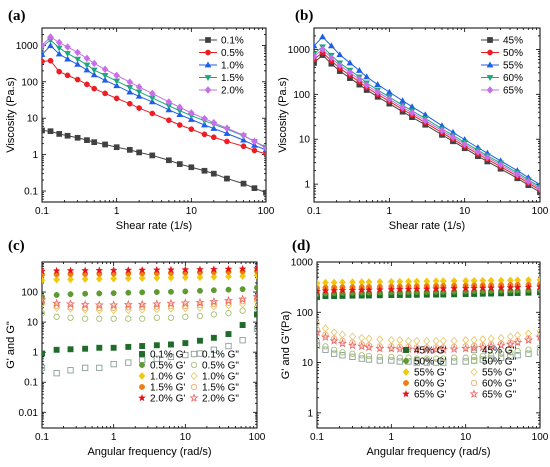 This screenshot has height=467, width=550. What do you see at coordinates (232, 41) in the screenshot?
I see `legend-label: 0.1%` at bounding box center [232, 41].